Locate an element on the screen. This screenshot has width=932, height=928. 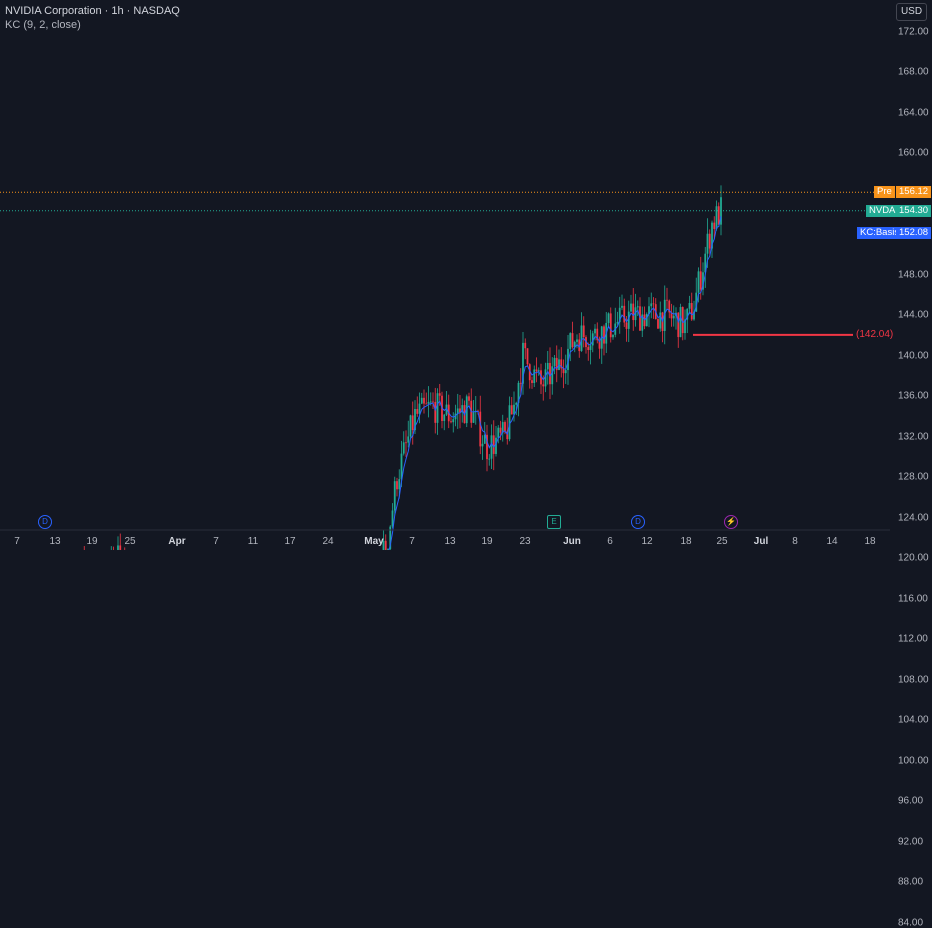
time-axis-label: Apr is located at coordinates (177, 541).